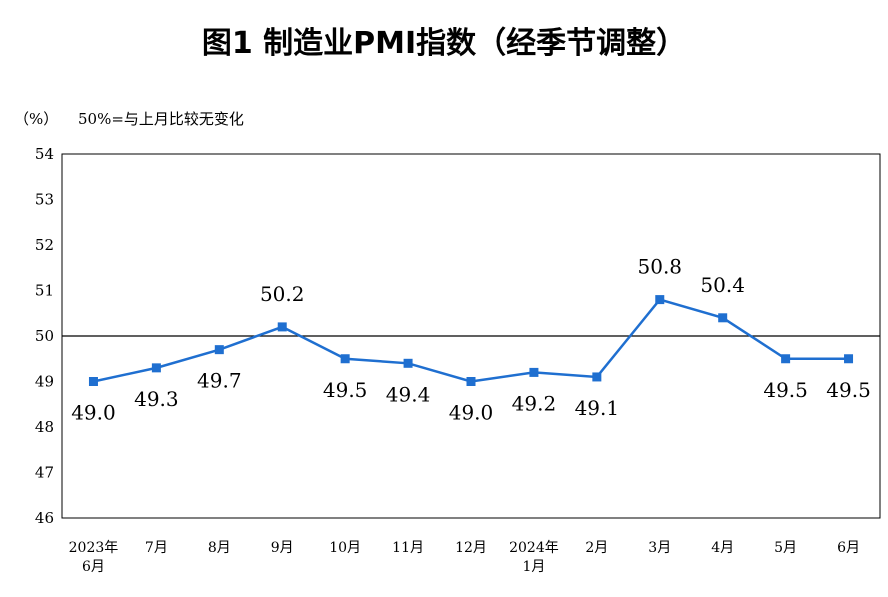 Image resolution: width=888 pixels, height=597 pixels. I want to click on reference-note: 50%=与上月比较无变化, so click(161, 119).